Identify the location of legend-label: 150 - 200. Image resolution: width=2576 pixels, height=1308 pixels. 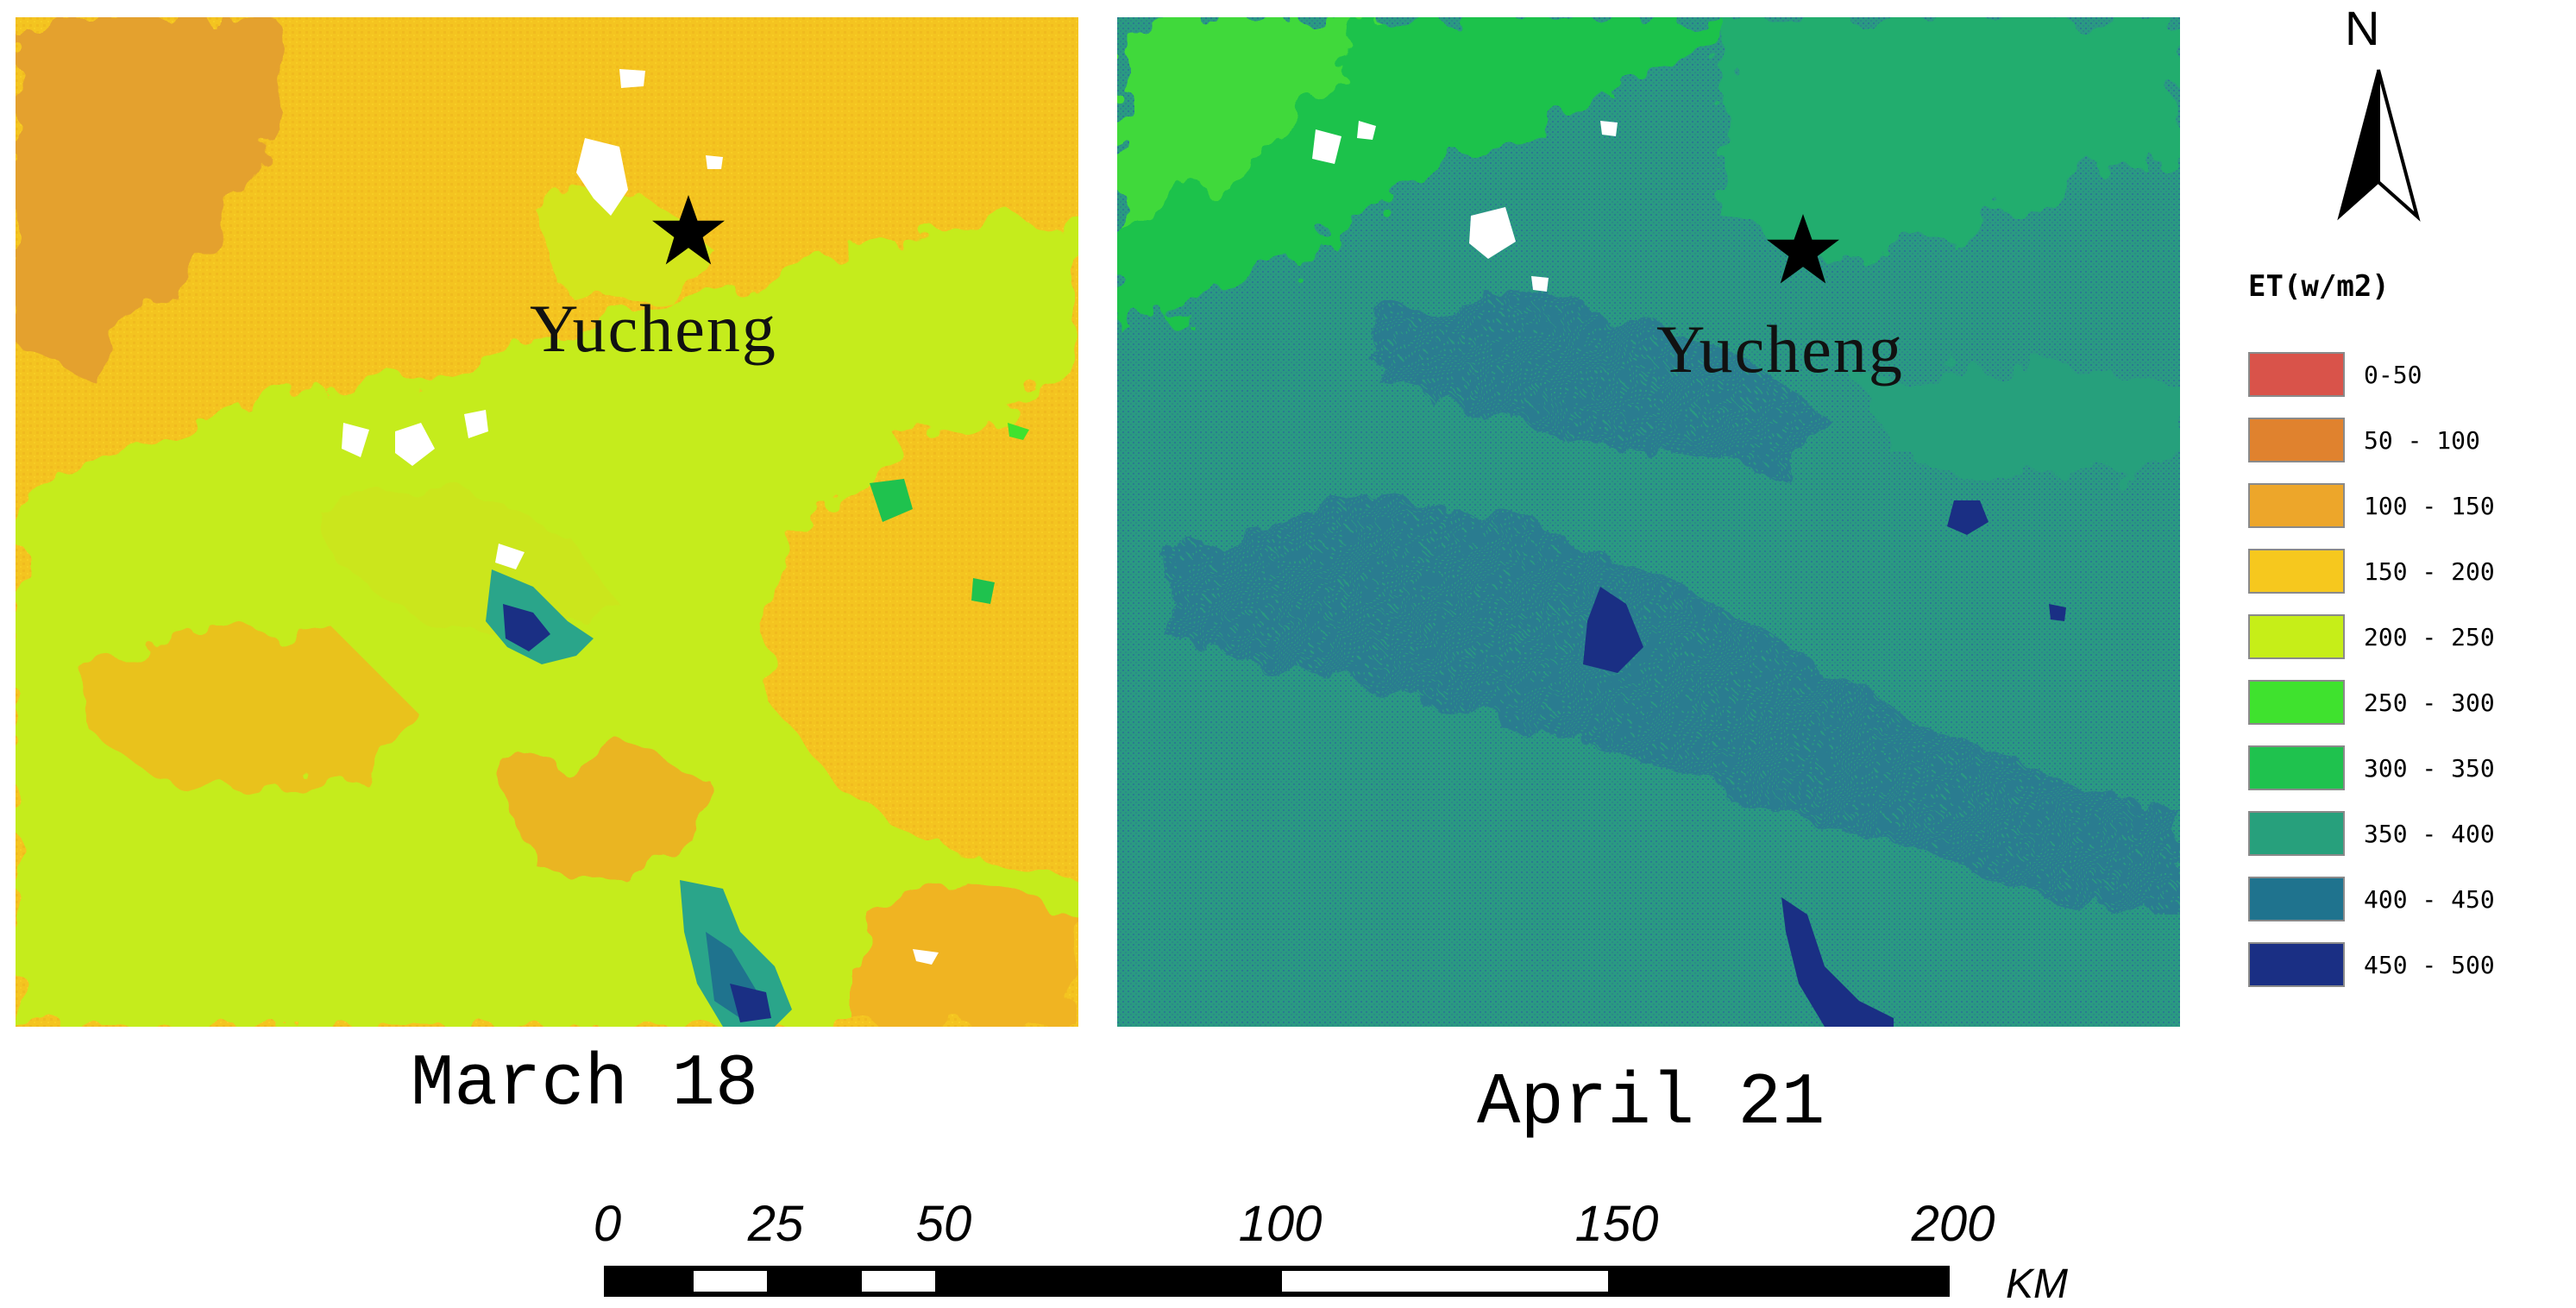
(2429, 571).